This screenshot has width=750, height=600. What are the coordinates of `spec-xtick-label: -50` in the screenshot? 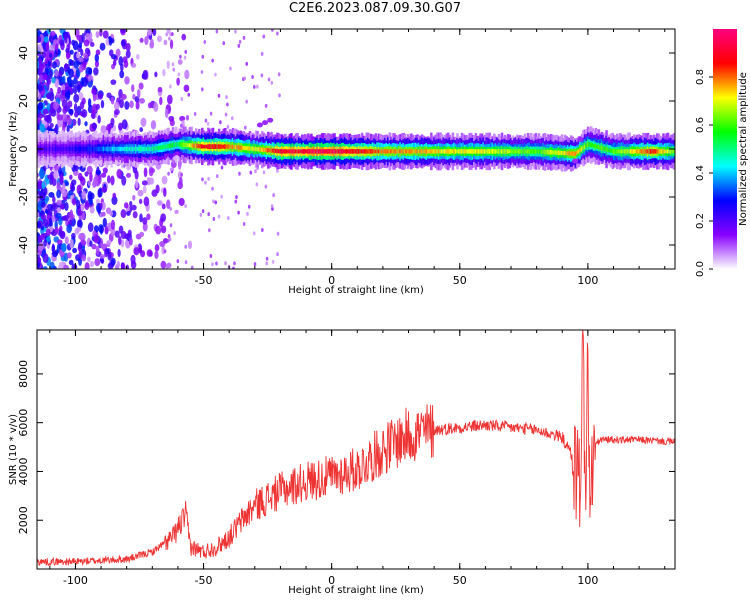 It's located at (204, 280).